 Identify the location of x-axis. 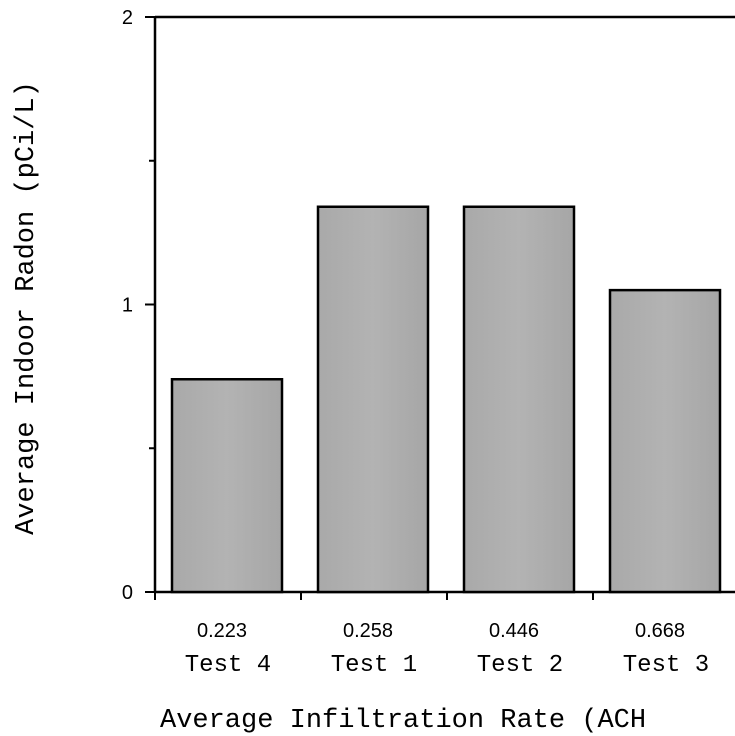
(374, 596).